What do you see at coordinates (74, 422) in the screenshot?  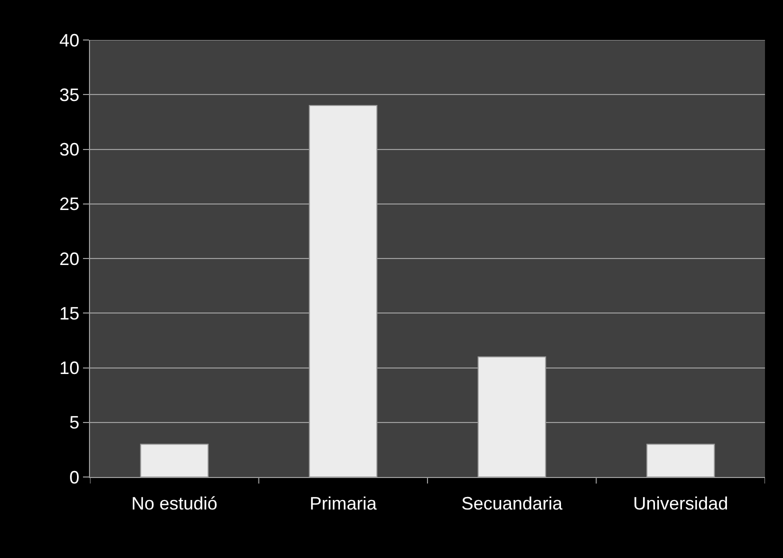 I see `y-tick-label: 5` at bounding box center [74, 422].